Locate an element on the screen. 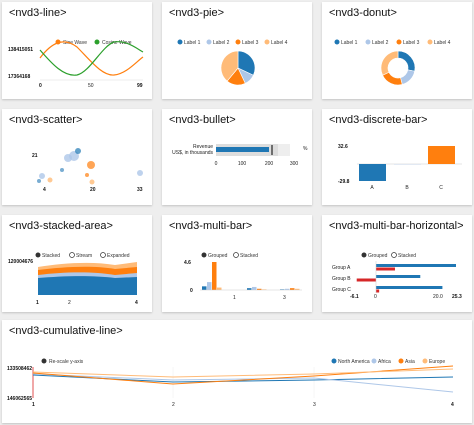  scatter-chart: 21 4 20 33 is located at coordinates (77, 157).